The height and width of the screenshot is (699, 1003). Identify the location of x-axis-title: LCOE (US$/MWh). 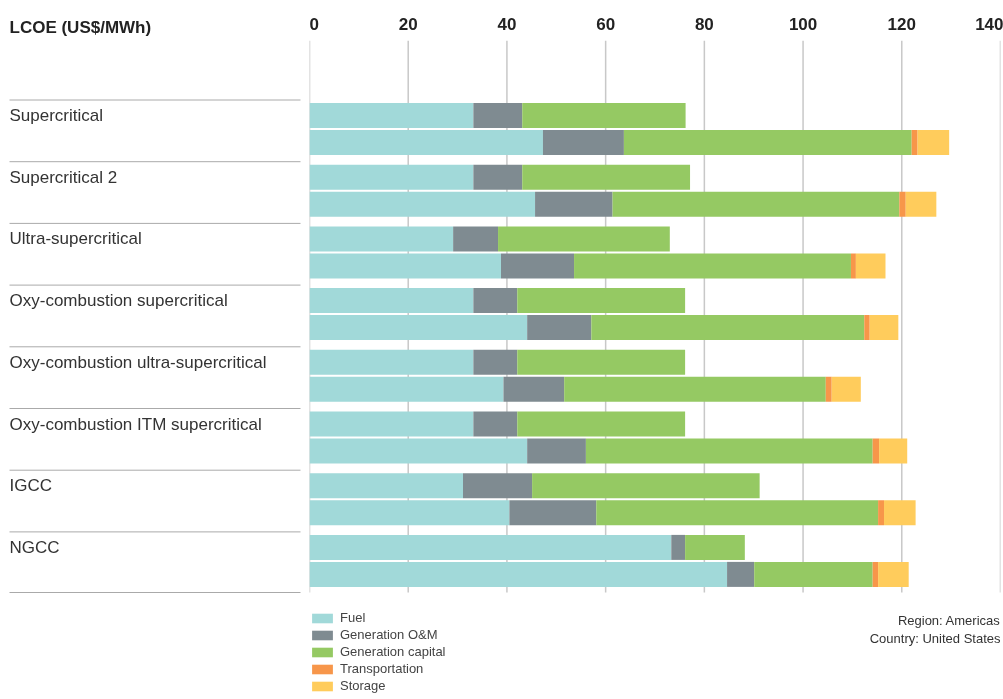
(80, 27).